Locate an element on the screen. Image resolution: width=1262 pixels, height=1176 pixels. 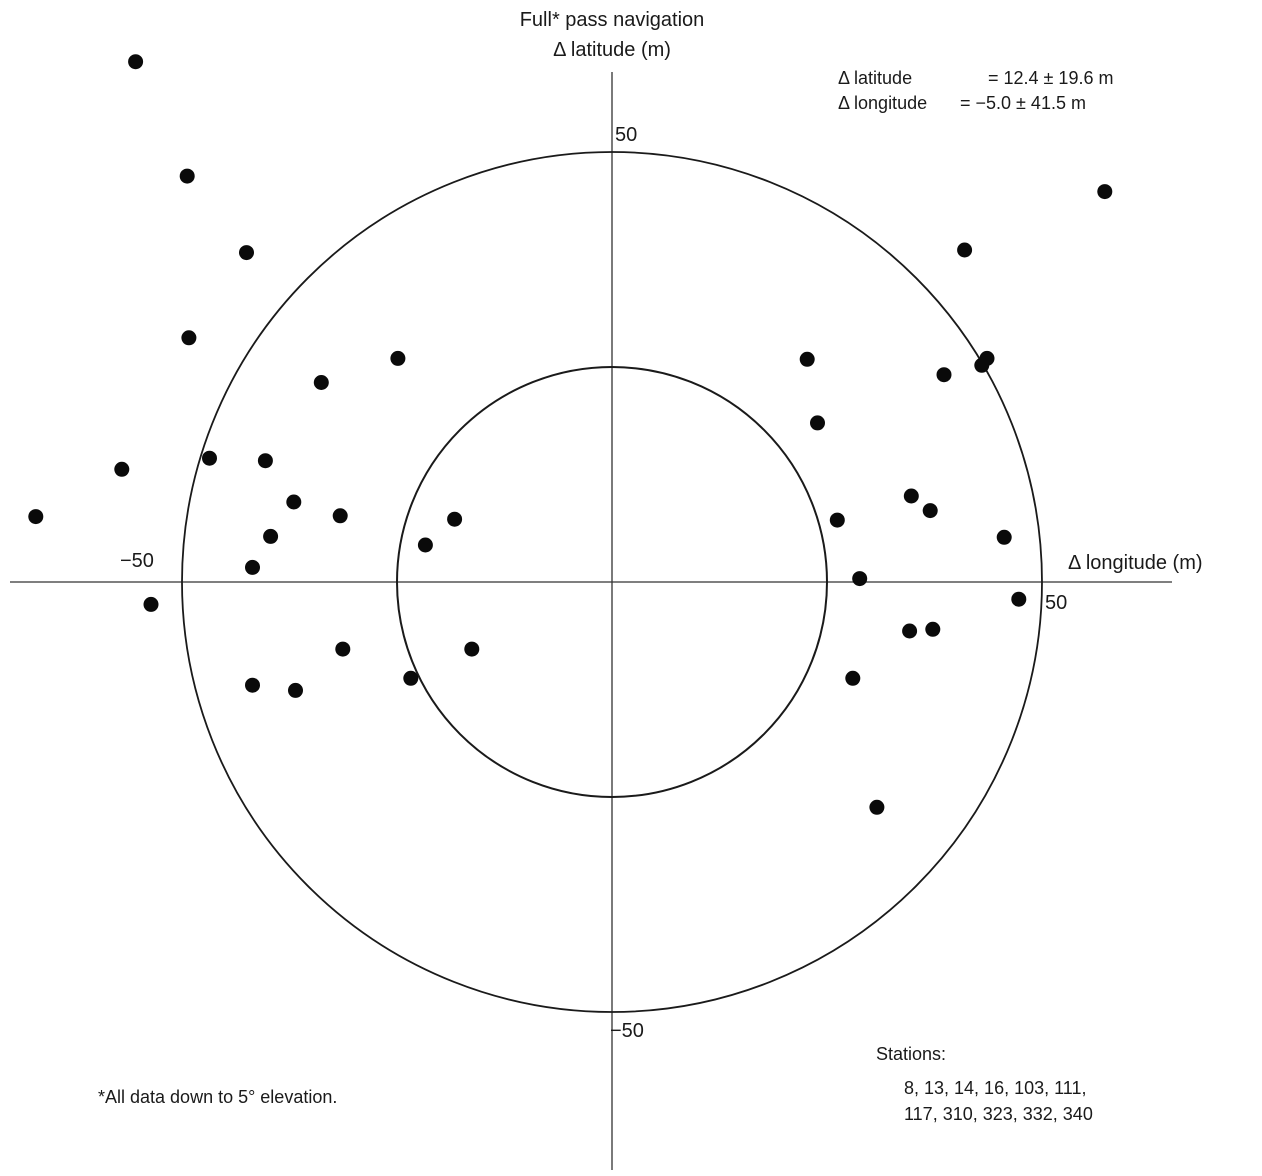
x-axis-label: Δ longitude (m) is located at coordinates (1135, 563).